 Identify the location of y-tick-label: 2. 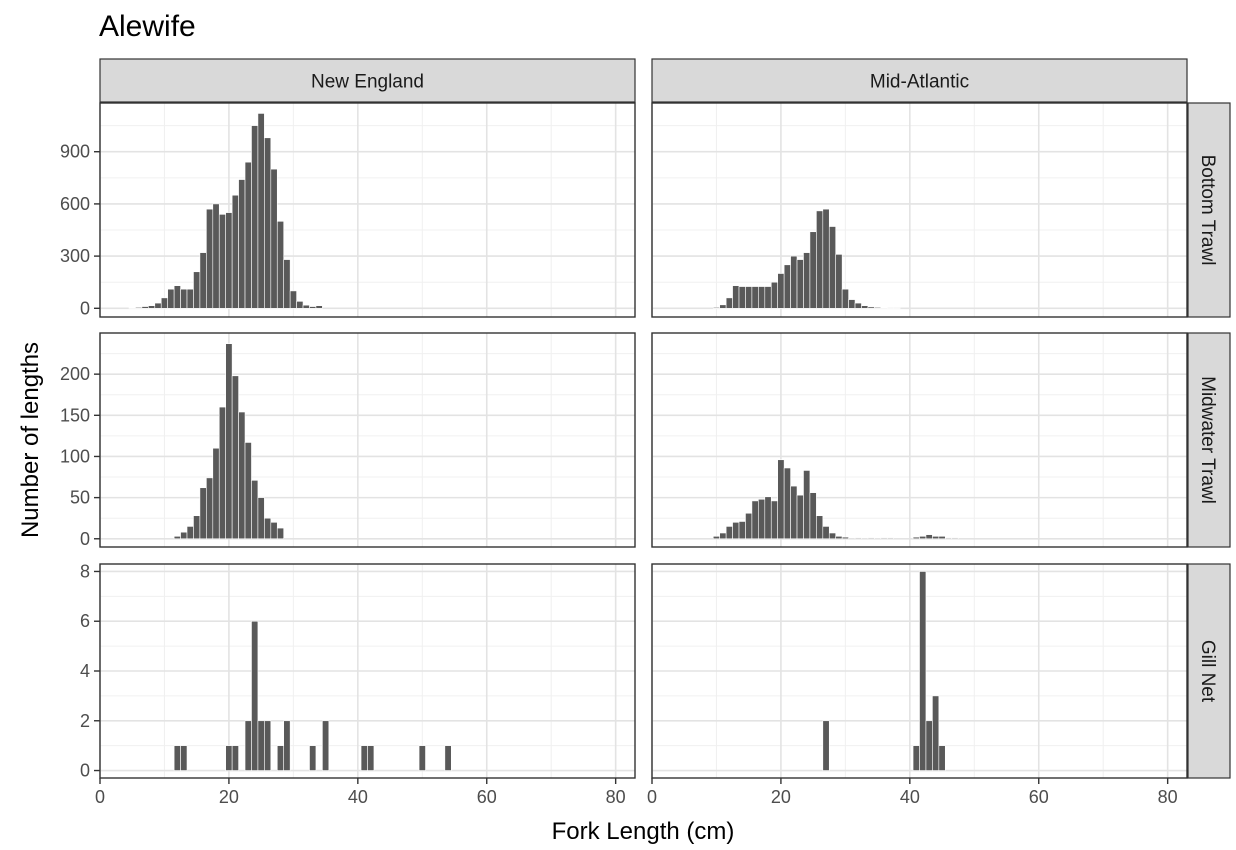
(85, 721).